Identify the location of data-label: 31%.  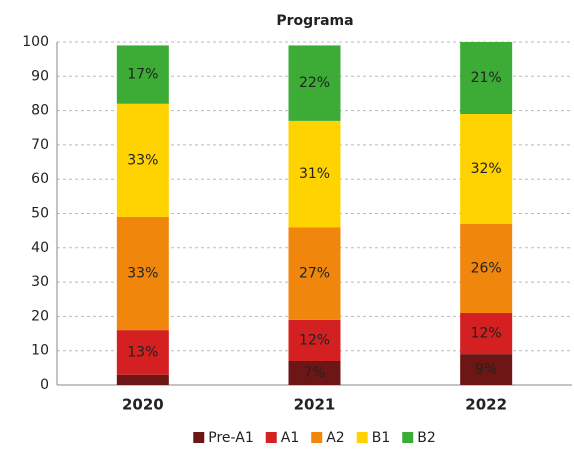
(314, 174).